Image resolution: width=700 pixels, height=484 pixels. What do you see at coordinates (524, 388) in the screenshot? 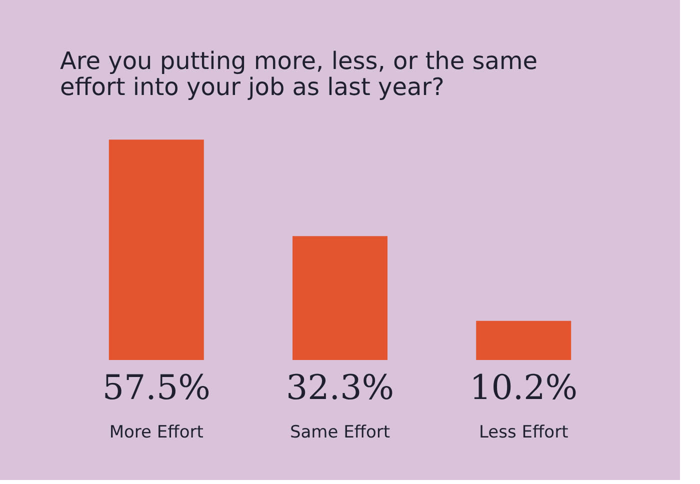
I see `data-label: 10.2%` at bounding box center [524, 388].